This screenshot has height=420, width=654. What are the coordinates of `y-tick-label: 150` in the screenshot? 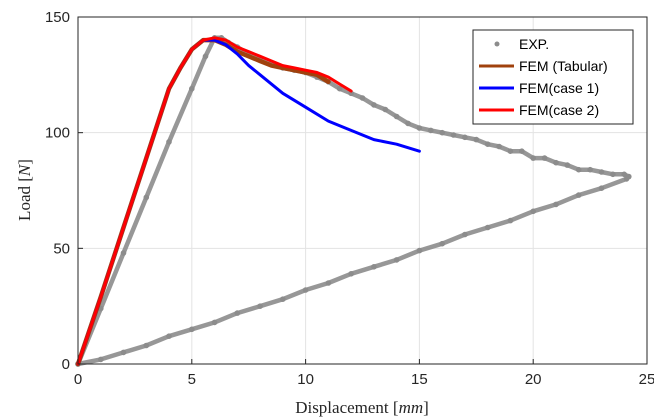 It's located at (57, 17).